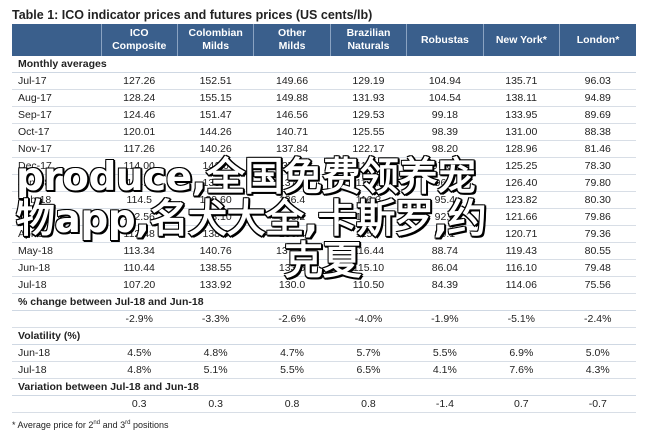  I want to click on table-cell: 117.6, so click(368, 166).